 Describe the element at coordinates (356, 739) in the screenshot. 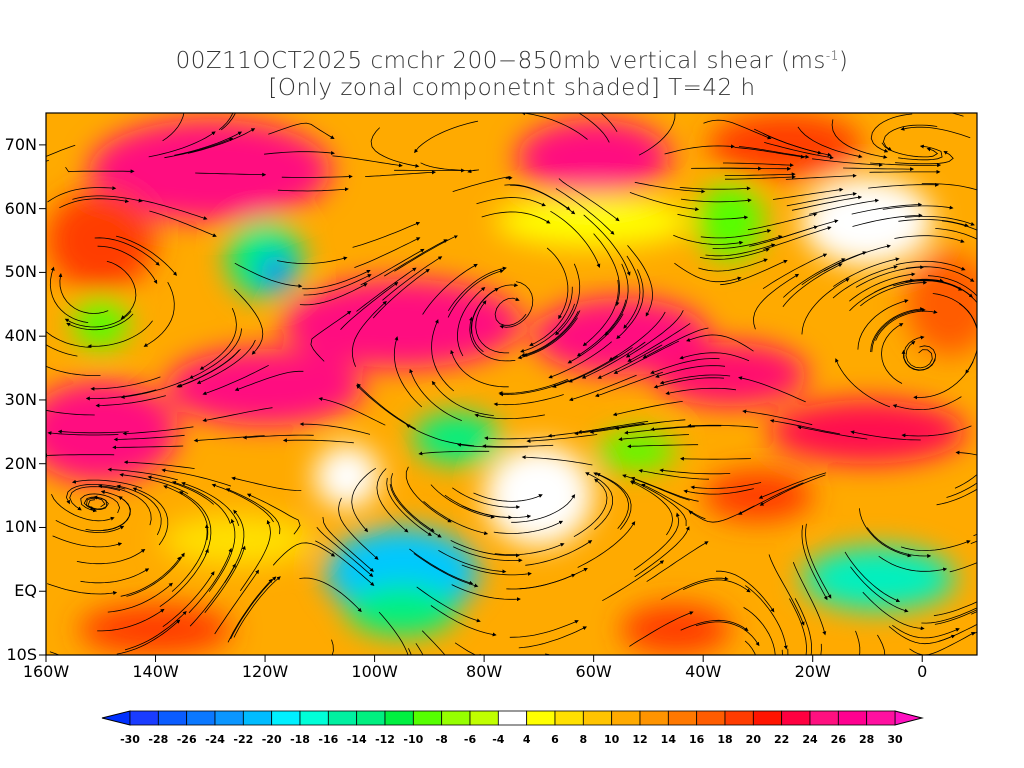

I see `colorbar-label: -14` at that location.